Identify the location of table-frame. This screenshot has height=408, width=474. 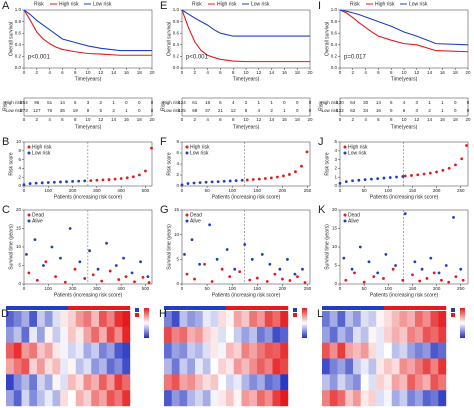
(246, 107).